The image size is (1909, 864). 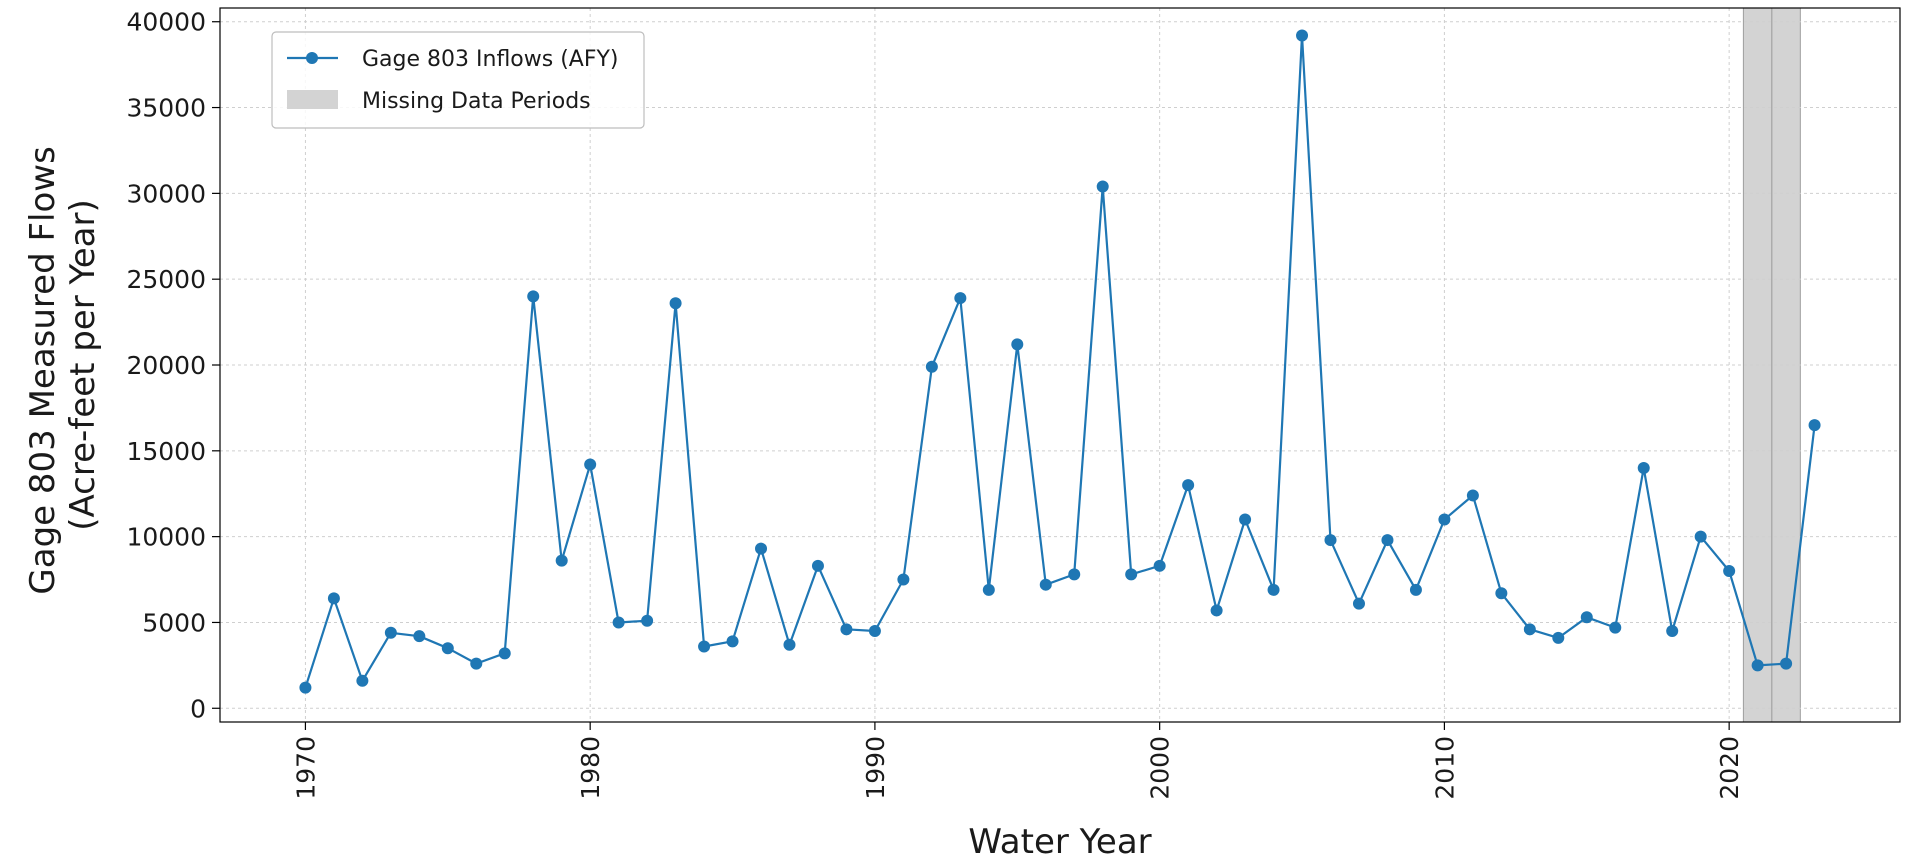 I want to click on y-axis-title-line-2: (Acre-feet per Year), so click(x=83, y=365).